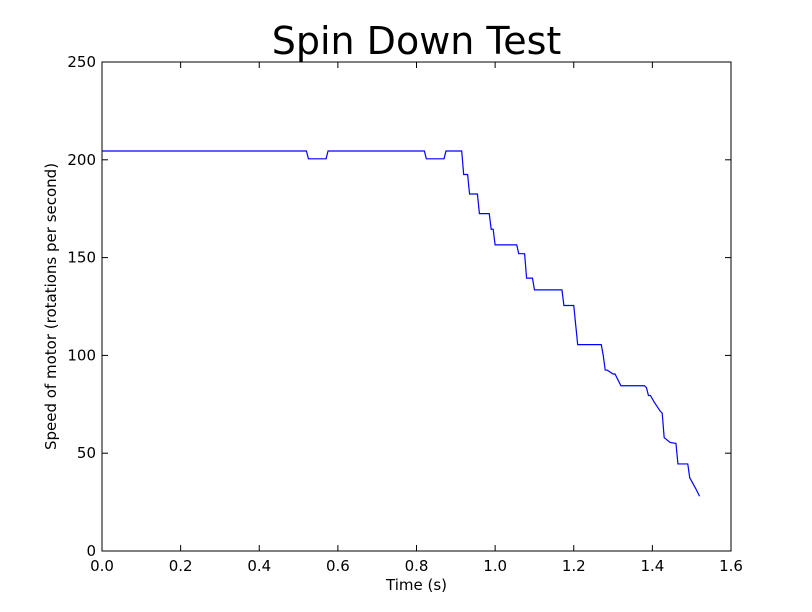 The width and height of the screenshot is (812, 612). I want to click on chart-title: Spin Down Test, so click(417, 41).